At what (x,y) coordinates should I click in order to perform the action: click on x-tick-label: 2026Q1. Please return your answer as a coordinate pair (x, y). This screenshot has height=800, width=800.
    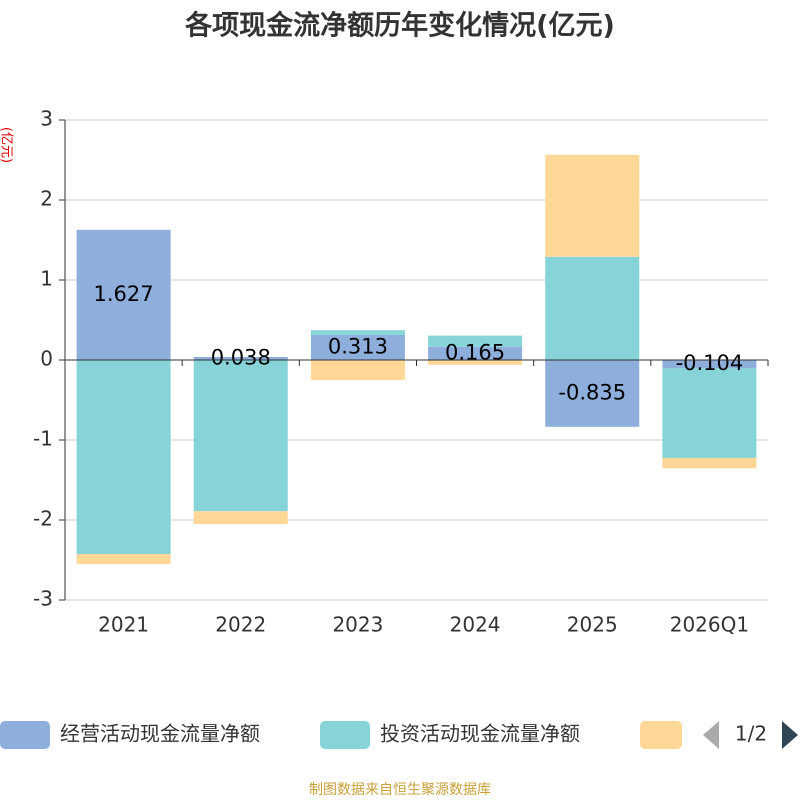
    Looking at the image, I should click on (709, 625).